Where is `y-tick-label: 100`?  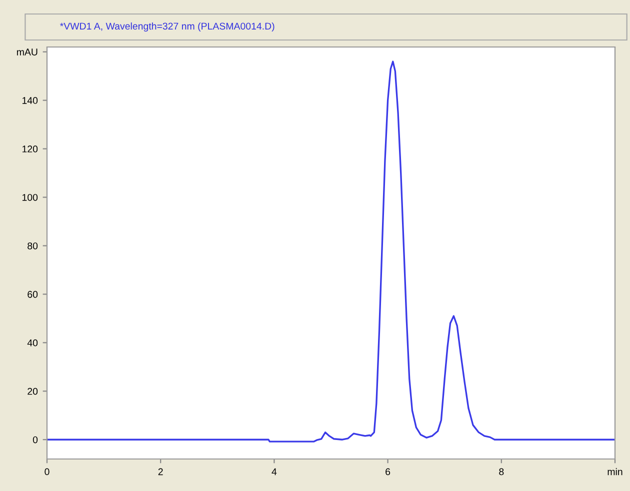 y-tick-label: 100 is located at coordinates (30, 197).